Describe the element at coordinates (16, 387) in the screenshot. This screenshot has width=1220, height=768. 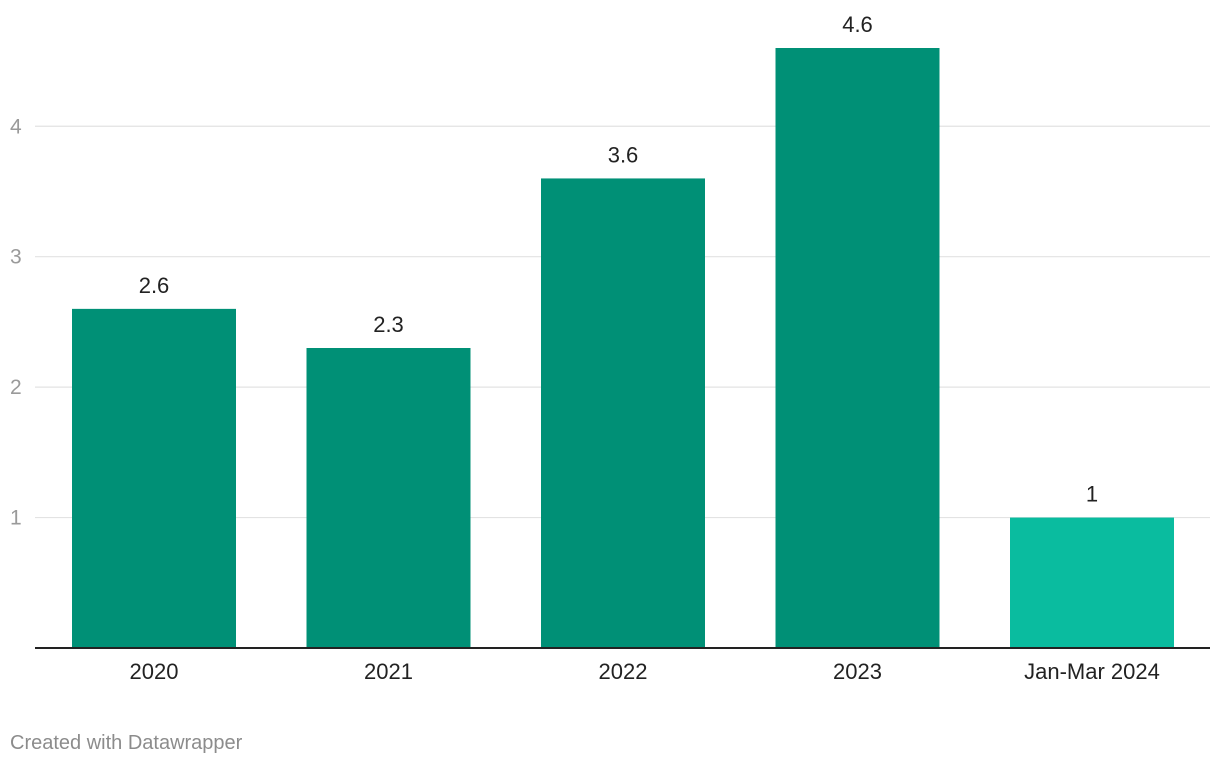
I see `y-tick-label: 2` at that location.